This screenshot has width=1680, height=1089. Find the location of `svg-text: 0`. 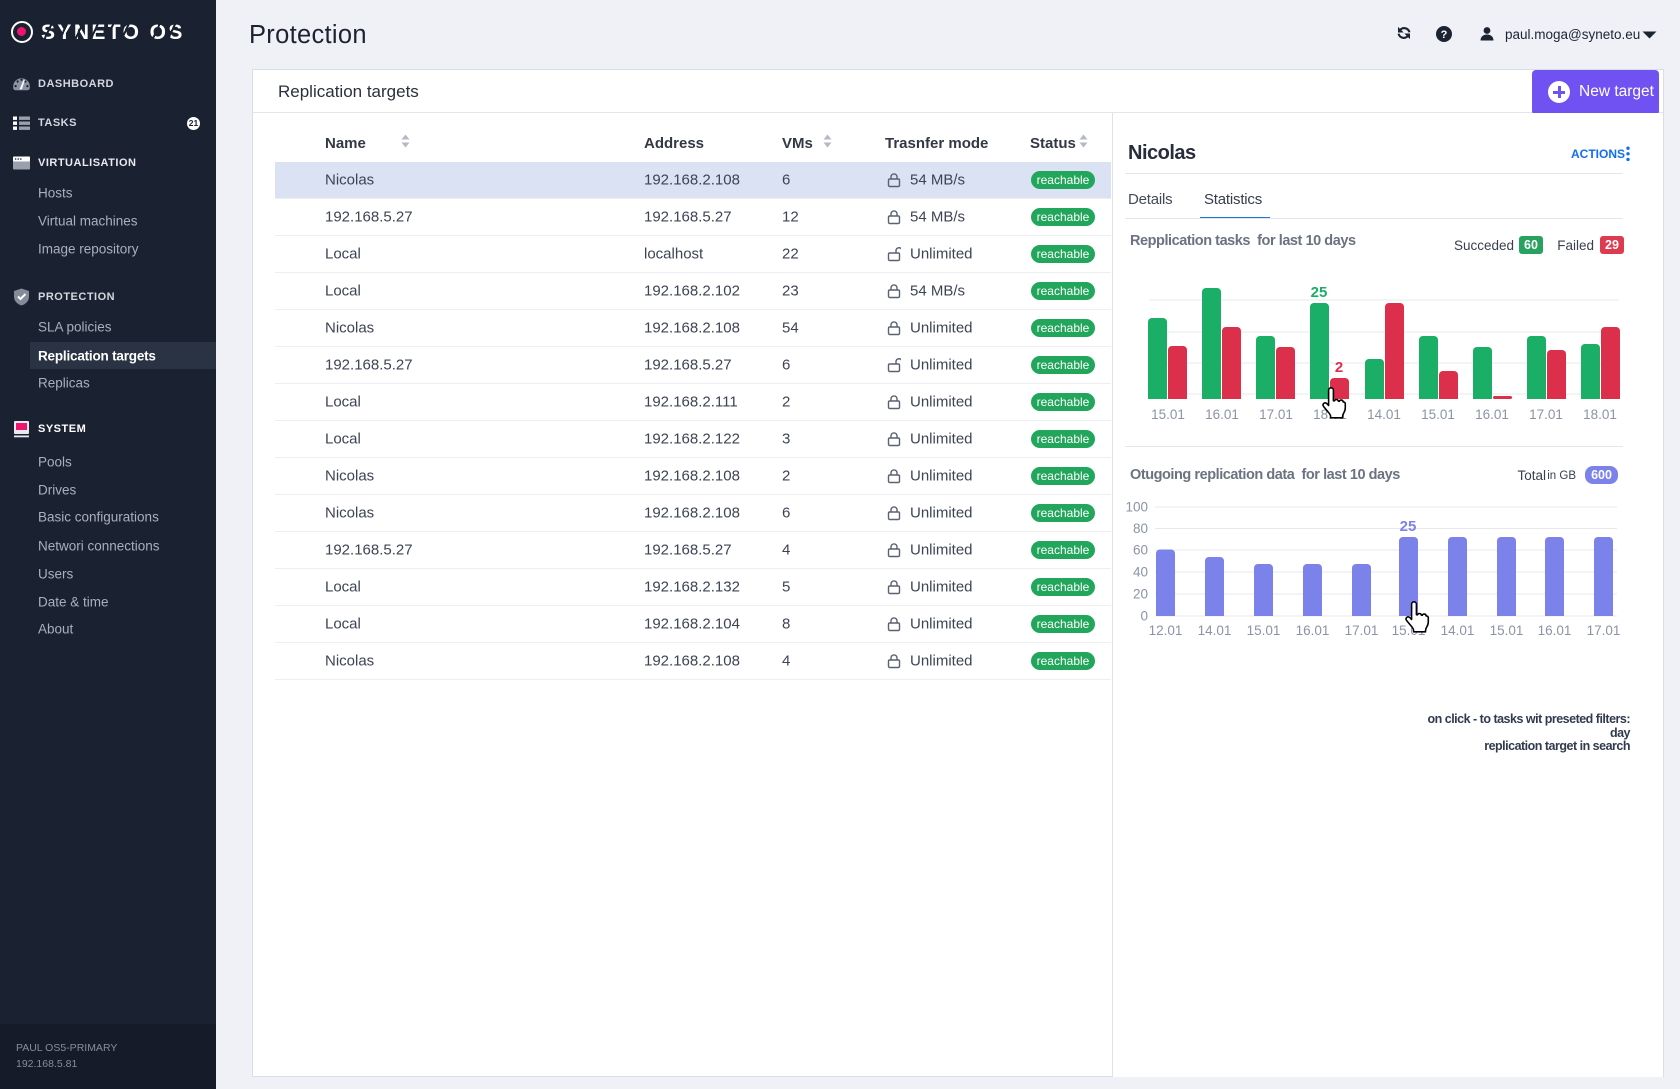

svg-text: 0 is located at coordinates (1144, 616).